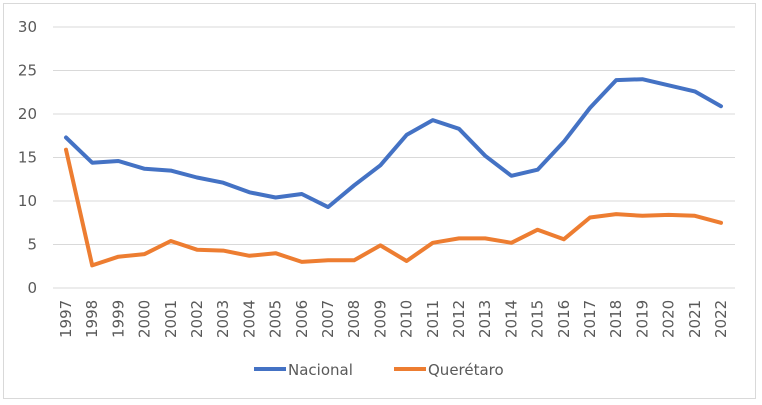 The height and width of the screenshot is (405, 762). I want to click on x-tick-label: 1999, so click(118, 319).